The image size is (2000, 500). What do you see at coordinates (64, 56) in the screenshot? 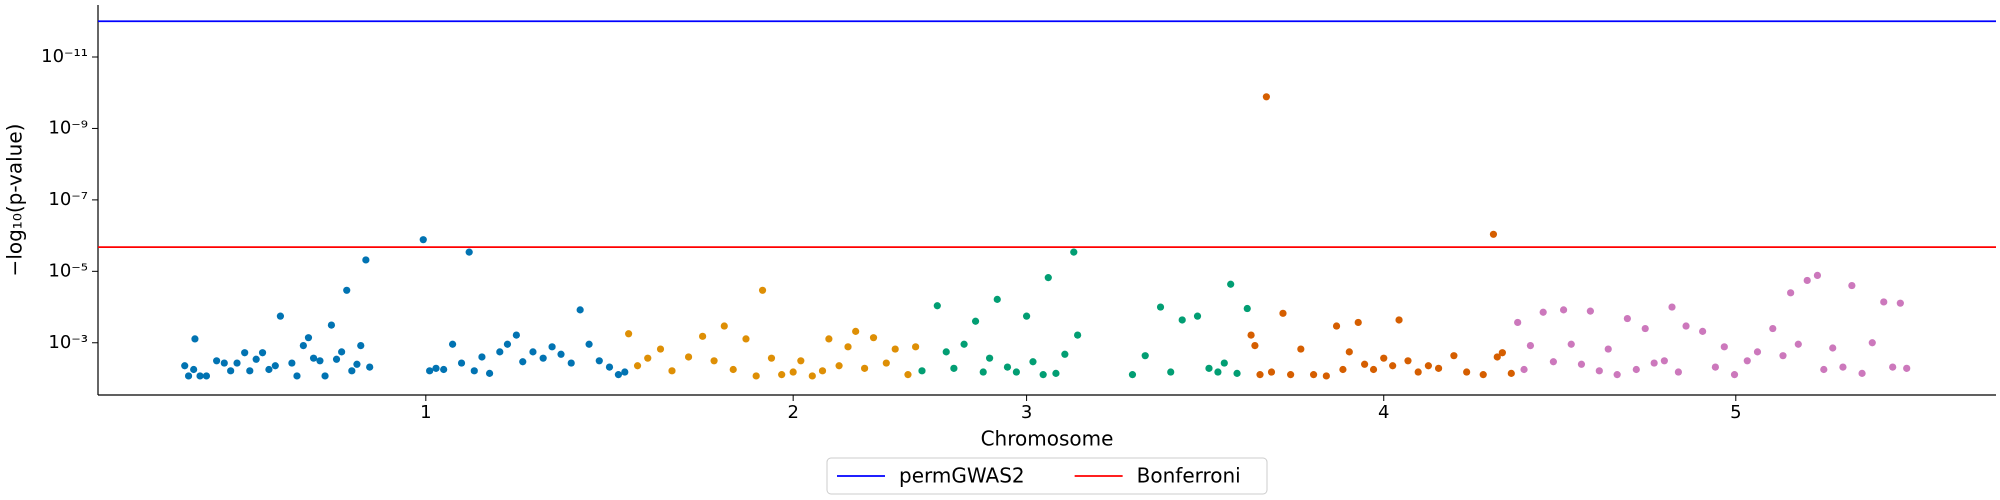
I see `y-tick-label: 10⁻¹¹` at bounding box center [64, 56].